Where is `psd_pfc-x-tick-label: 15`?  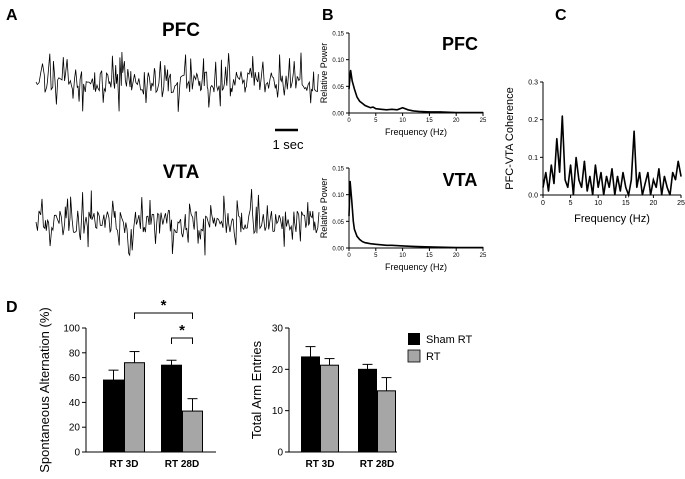
psd_pfc-x-tick-label: 15 is located at coordinates (429, 121).